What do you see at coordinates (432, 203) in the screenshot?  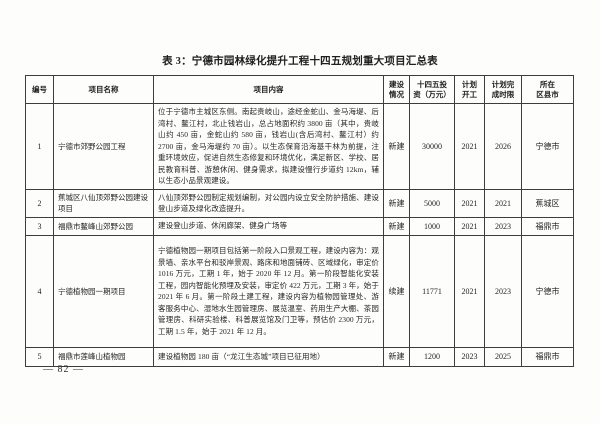 I see `cell-investment: 5000` at bounding box center [432, 203].